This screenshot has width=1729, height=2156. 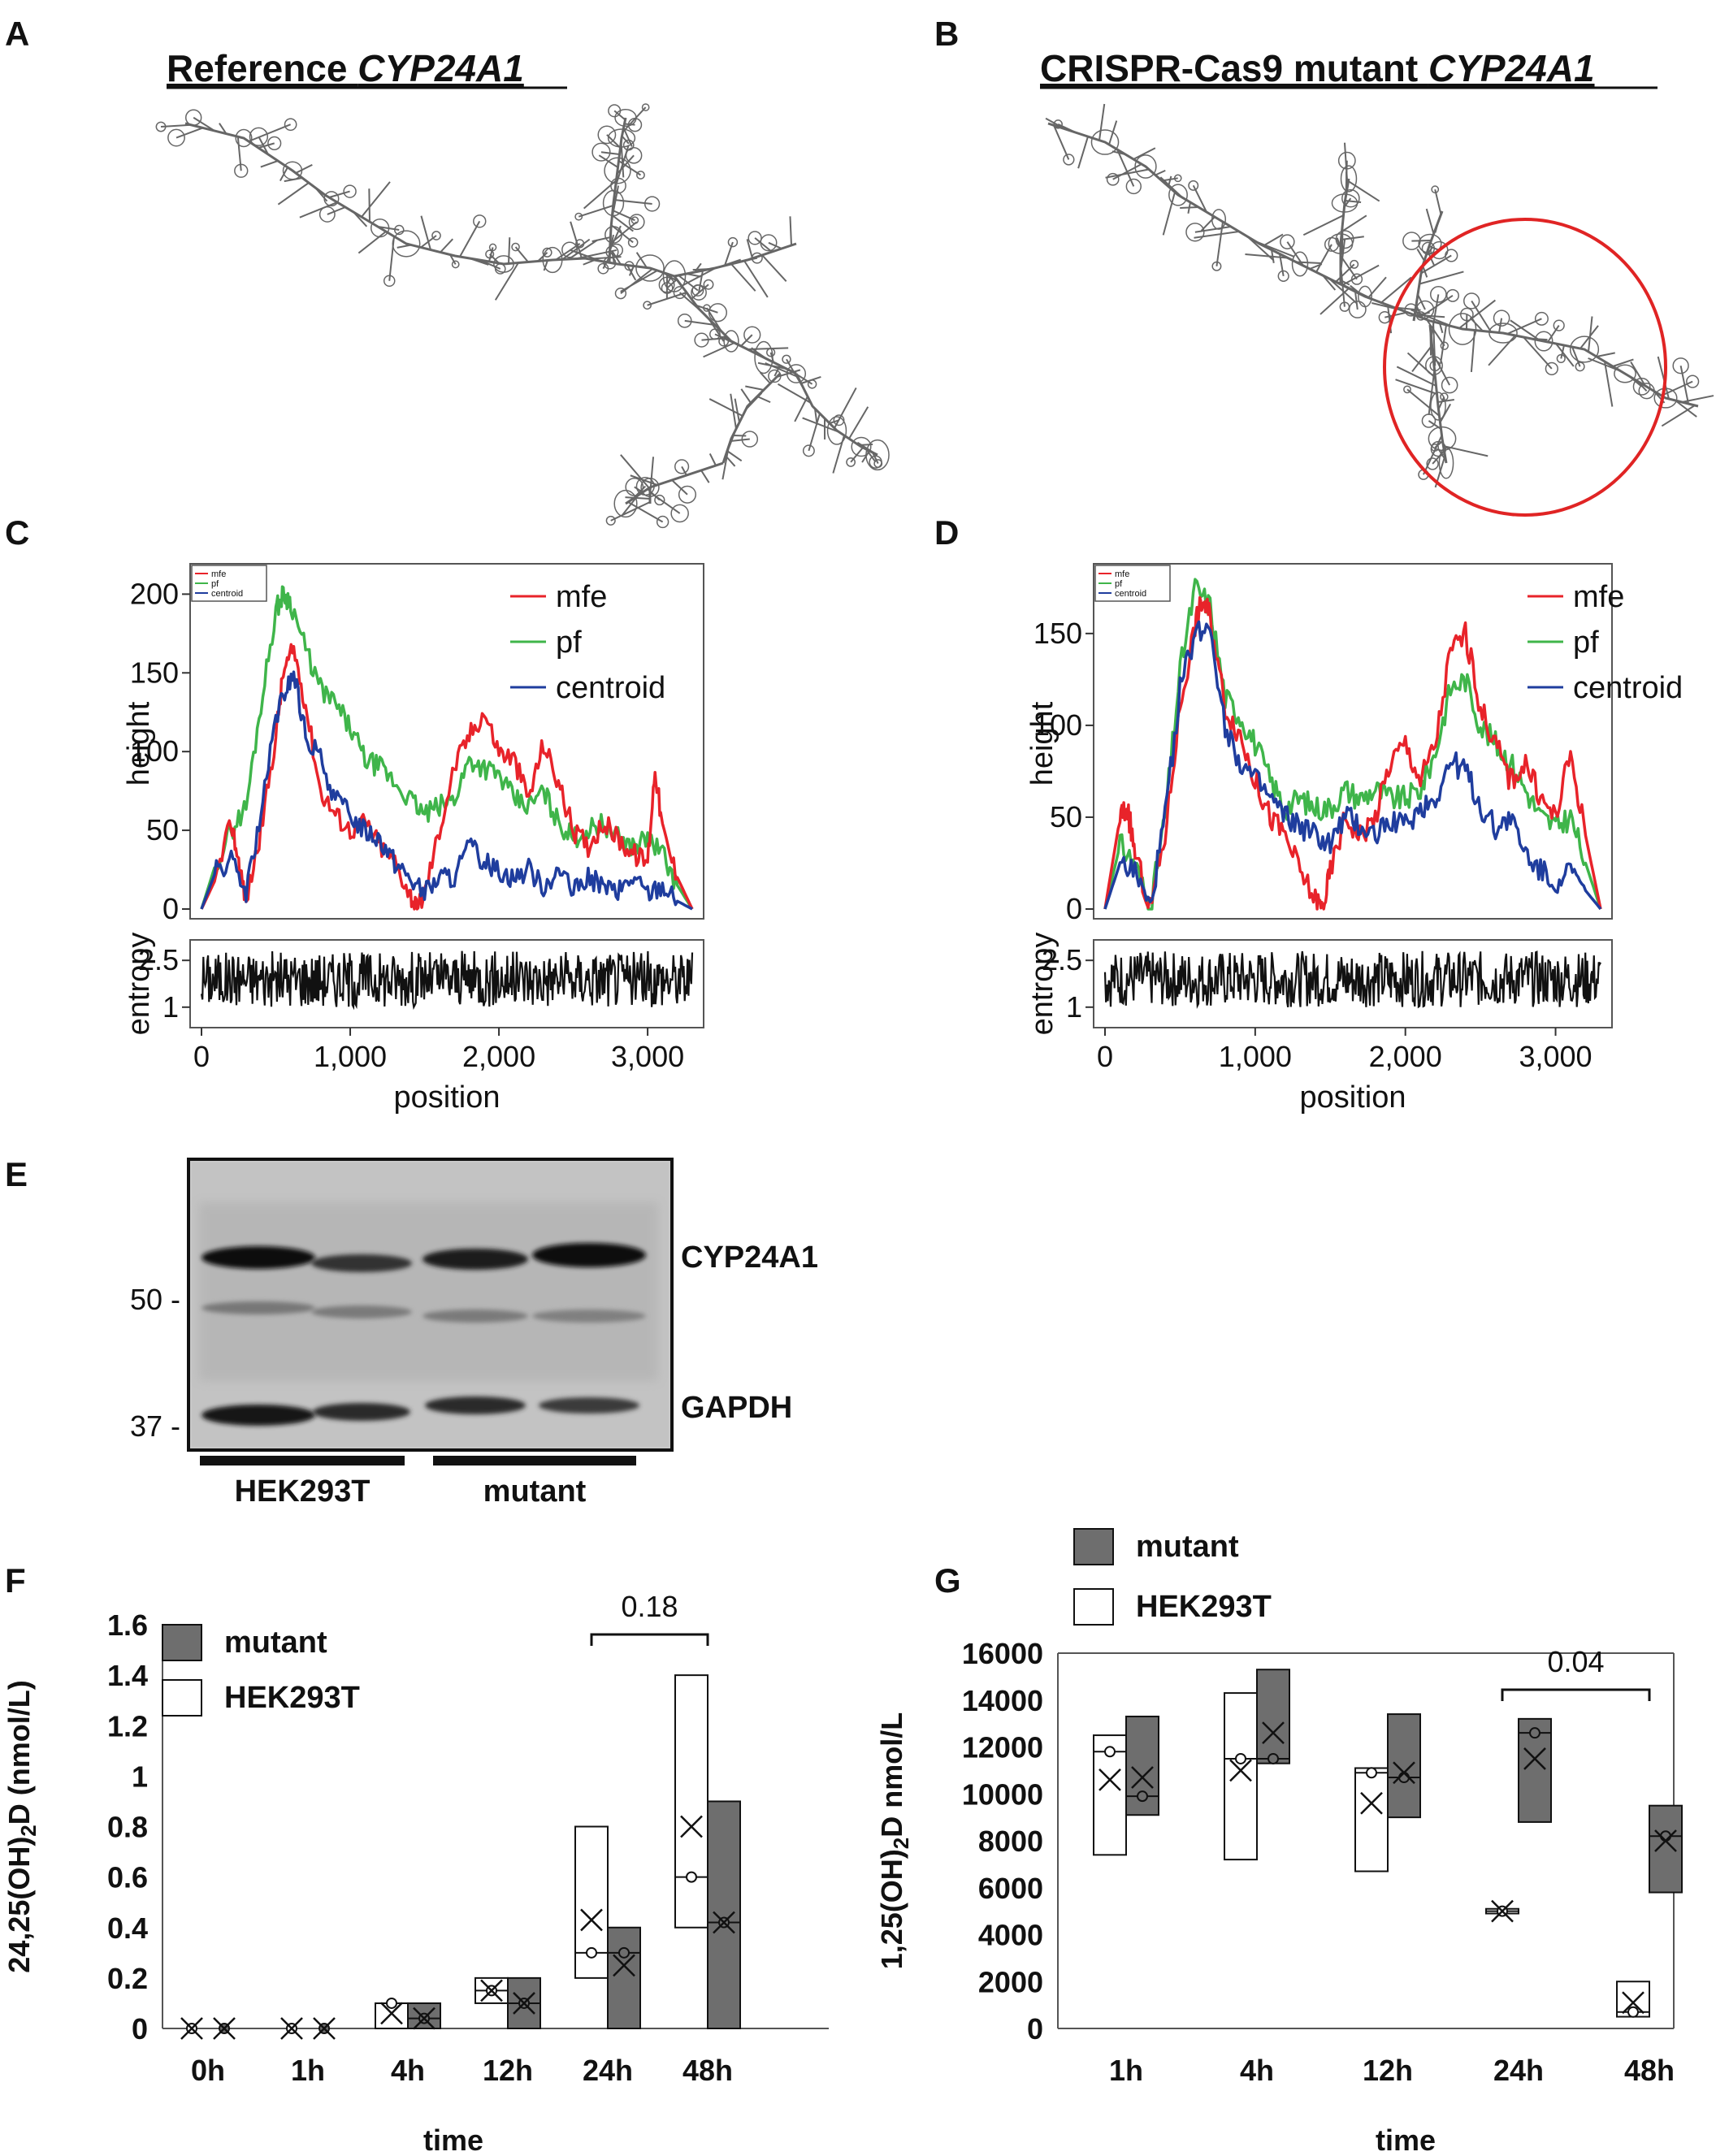 What do you see at coordinates (431, 1305) in the screenshot?
I see `western-blot` at bounding box center [431, 1305].